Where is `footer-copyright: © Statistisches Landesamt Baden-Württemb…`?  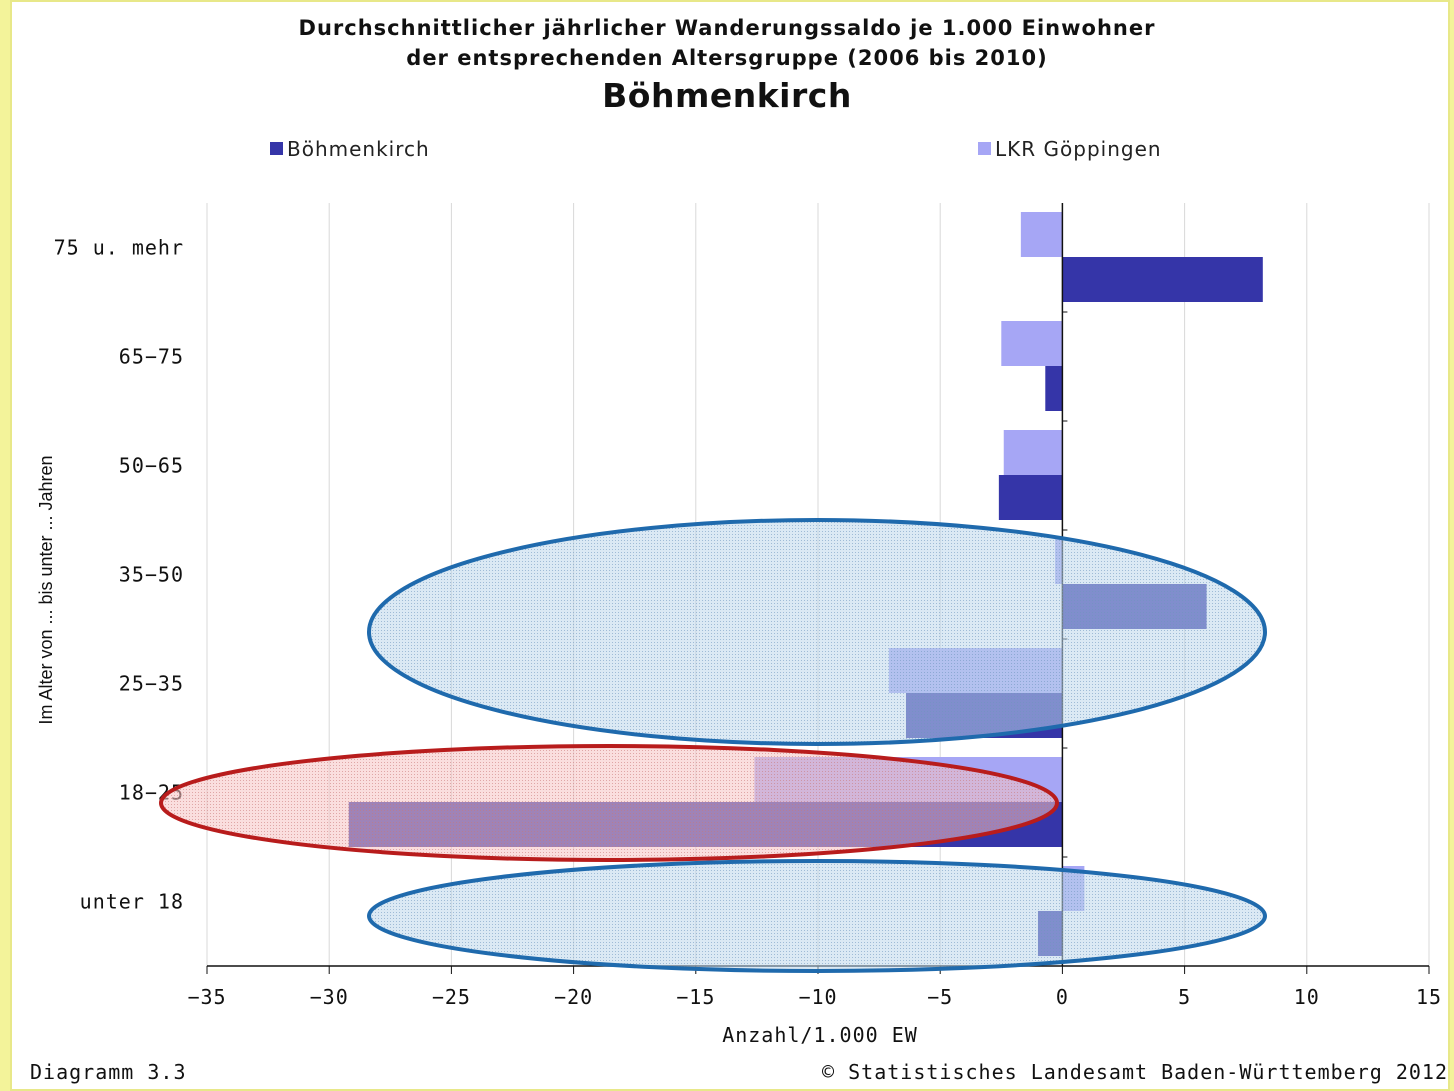 footer-copyright: © Statistisches Landesamt Baden-Württemb… is located at coordinates (1135, 1072).